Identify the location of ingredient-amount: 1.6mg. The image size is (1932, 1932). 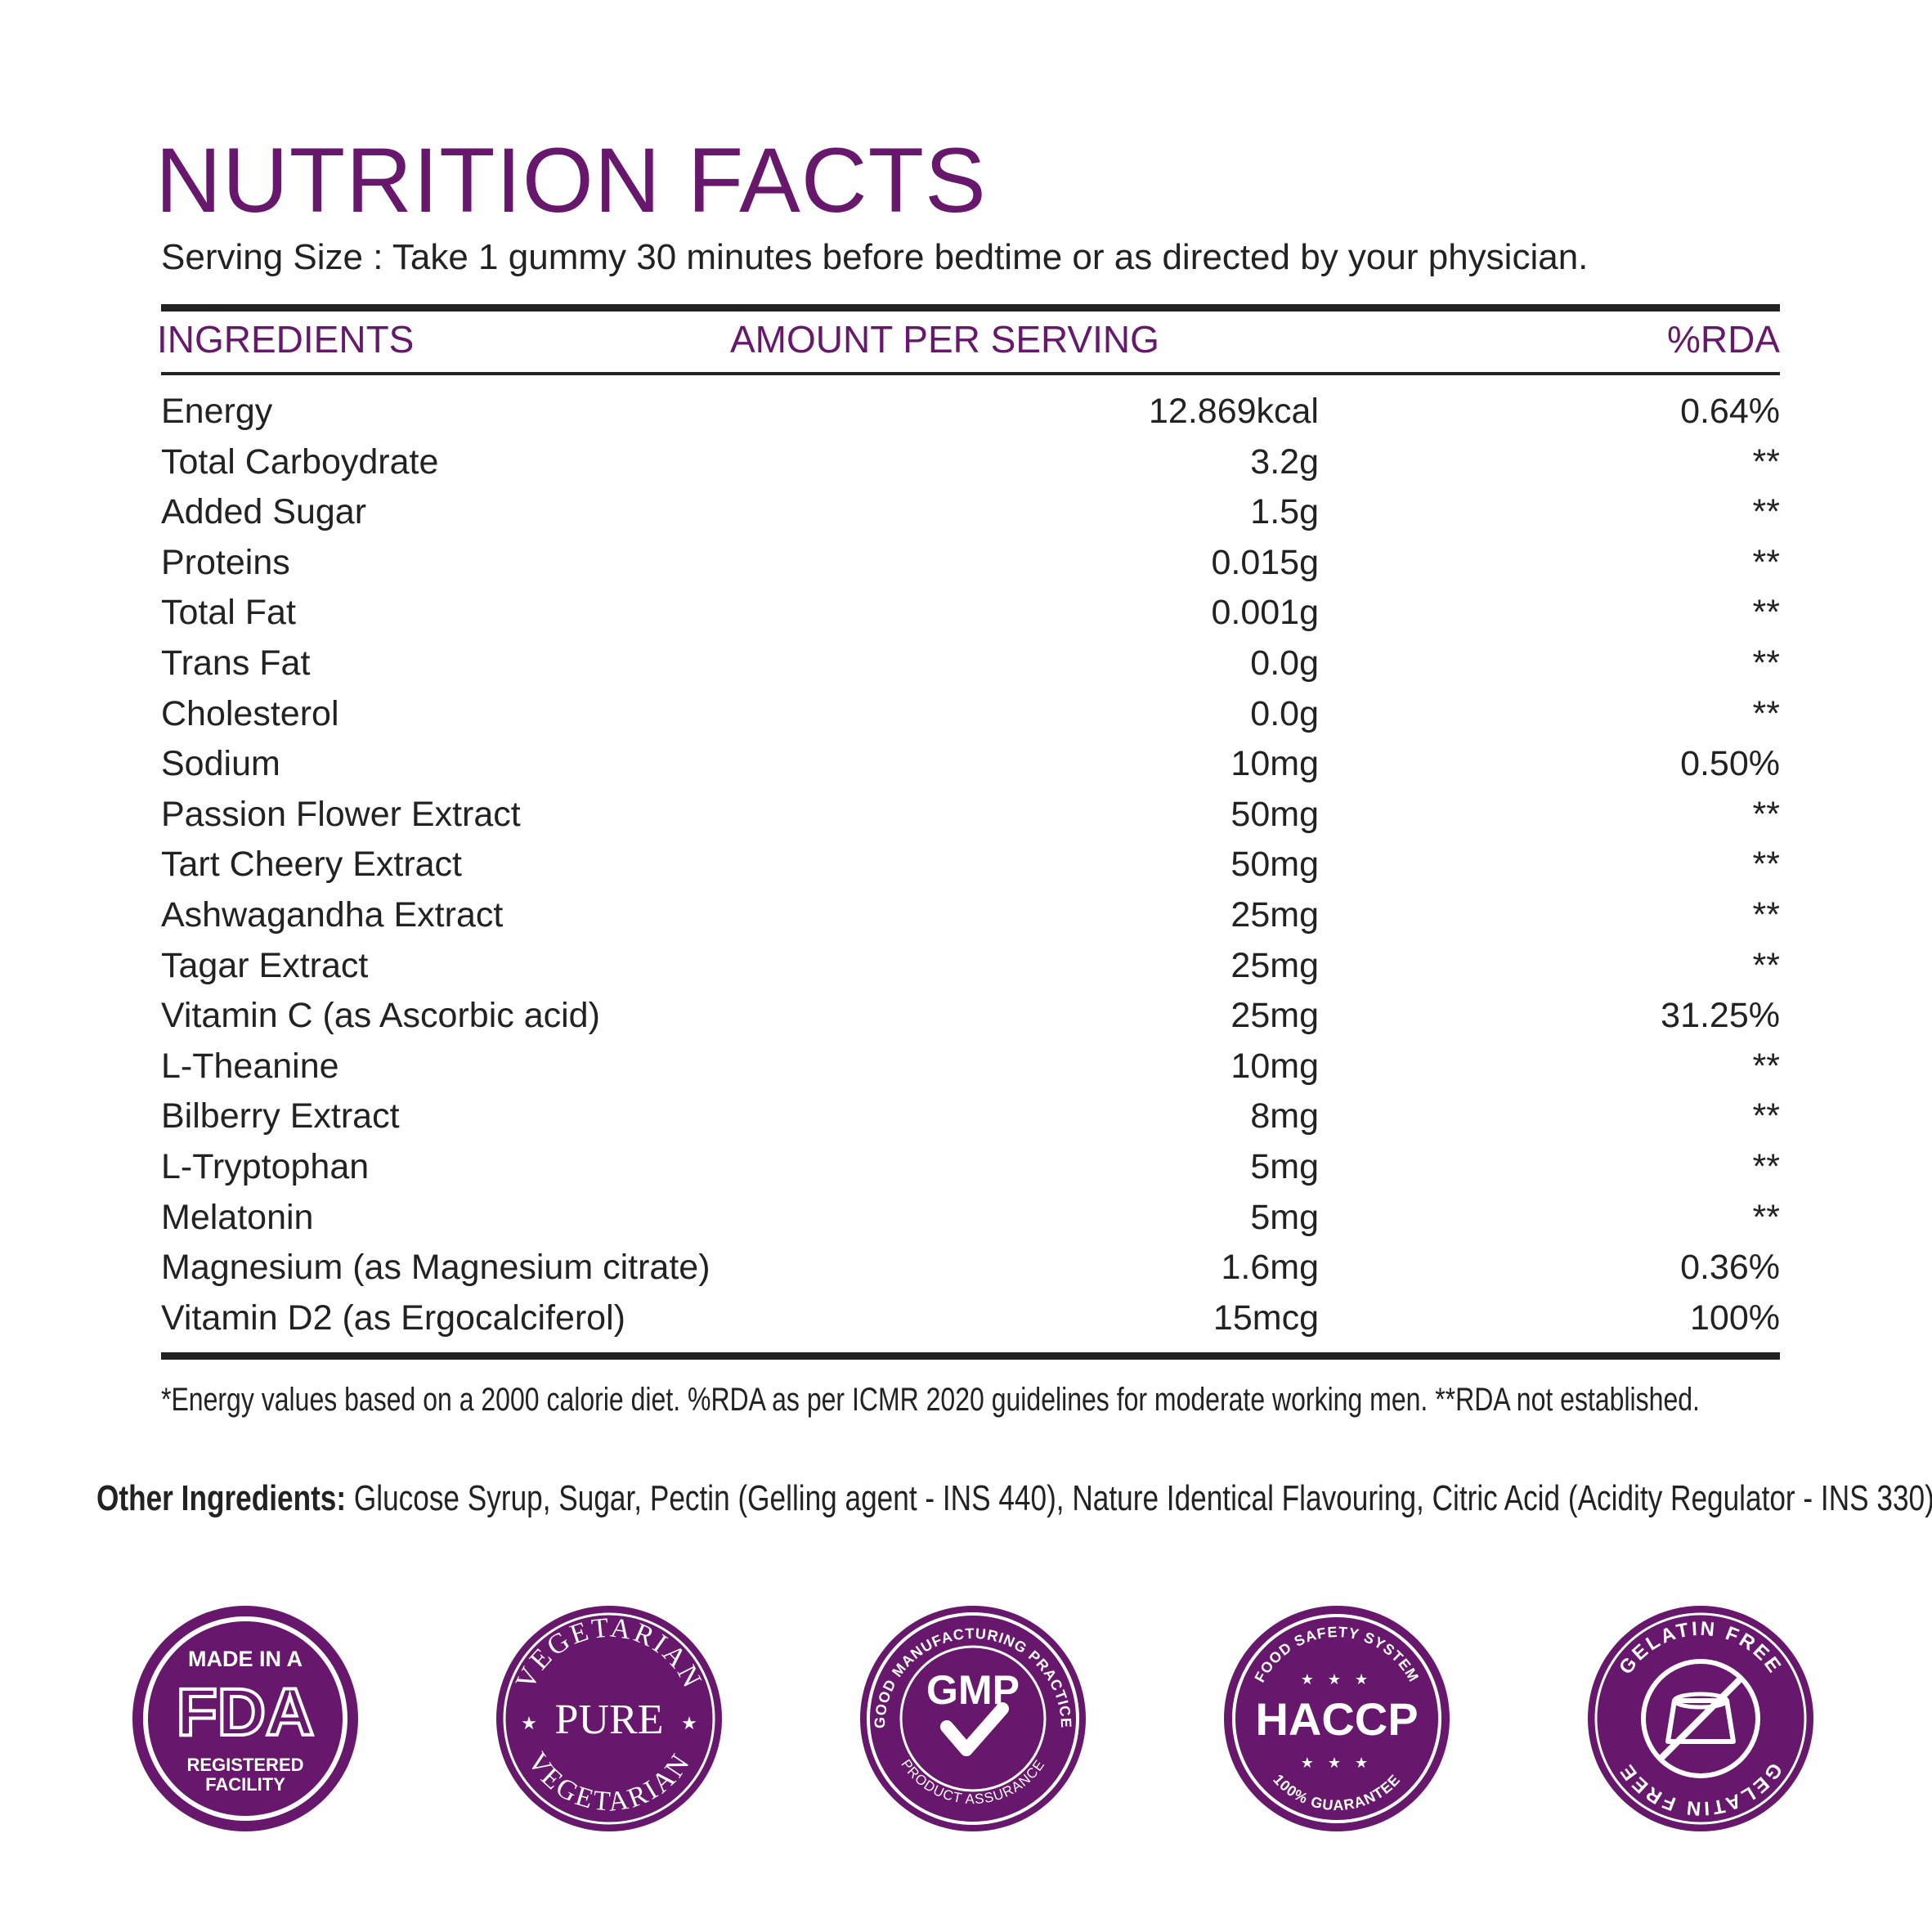
(1270, 1268).